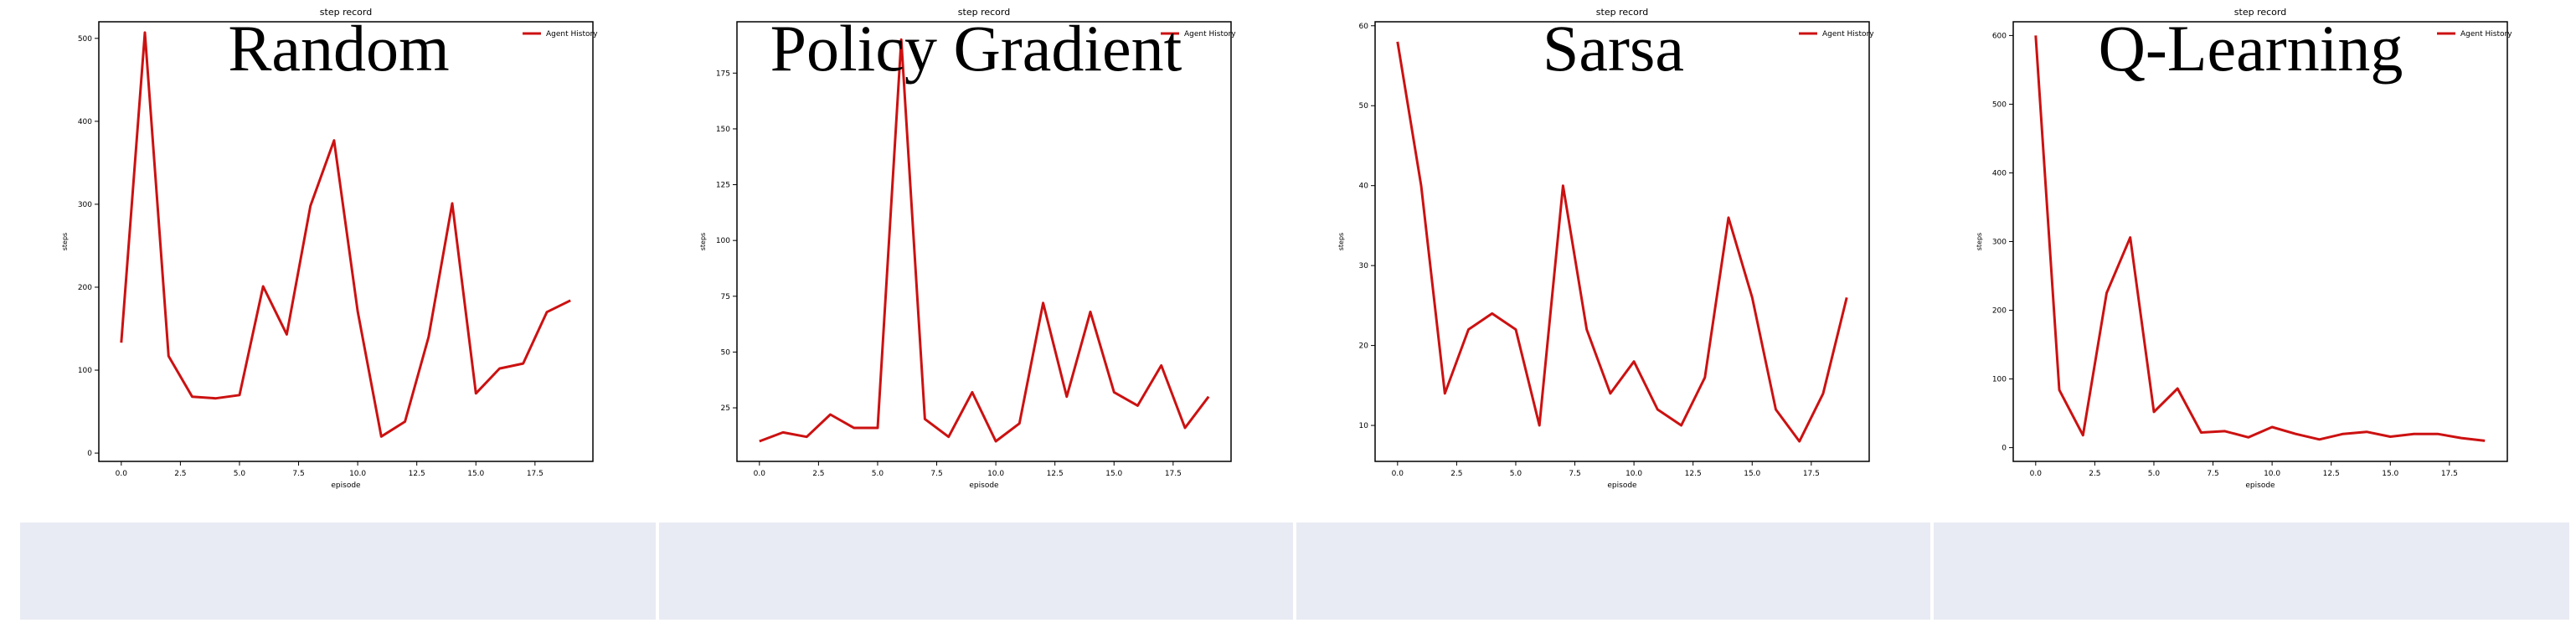  What do you see at coordinates (1364, 27) in the screenshot?
I see `y-tick-label: 60` at bounding box center [1364, 27].